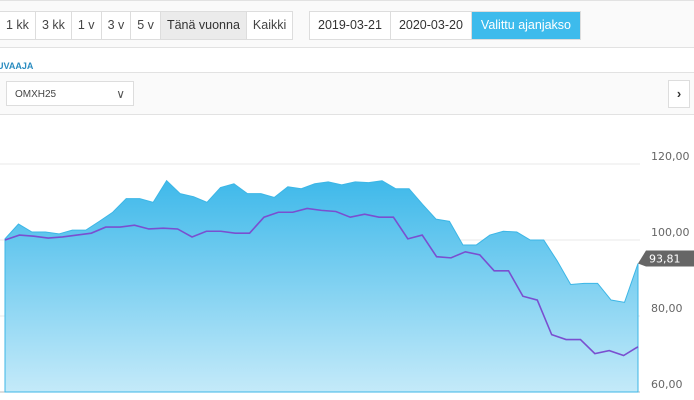  I want to click on next-button: ›, so click(679, 94).